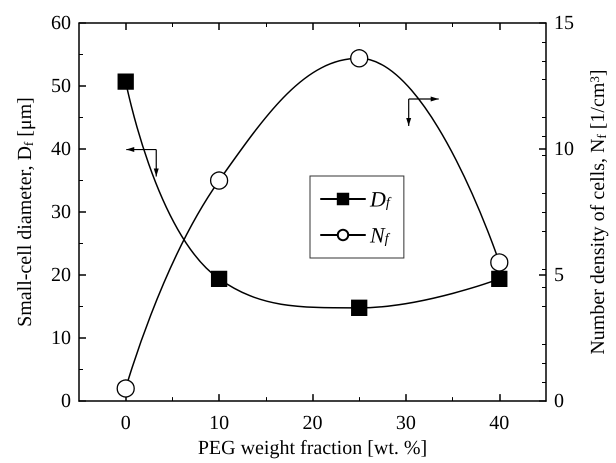 This screenshot has width=616, height=463. What do you see at coordinates (61, 275) in the screenshot?
I see `y-tick-label: 20` at bounding box center [61, 275].